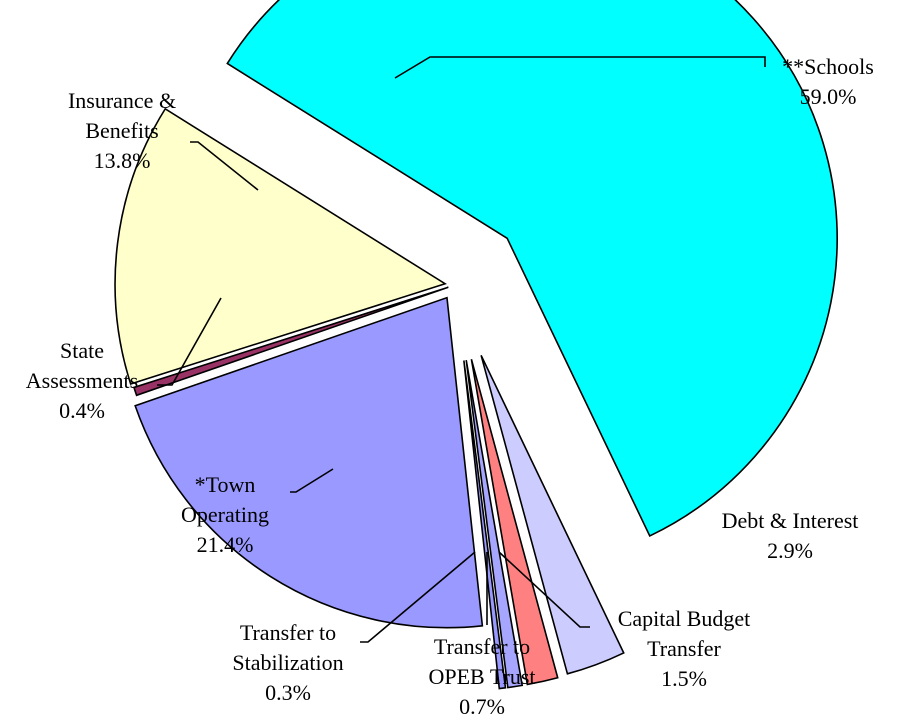 The height and width of the screenshot is (725, 903). I want to click on slice-name-town: Operating, so click(225, 514).